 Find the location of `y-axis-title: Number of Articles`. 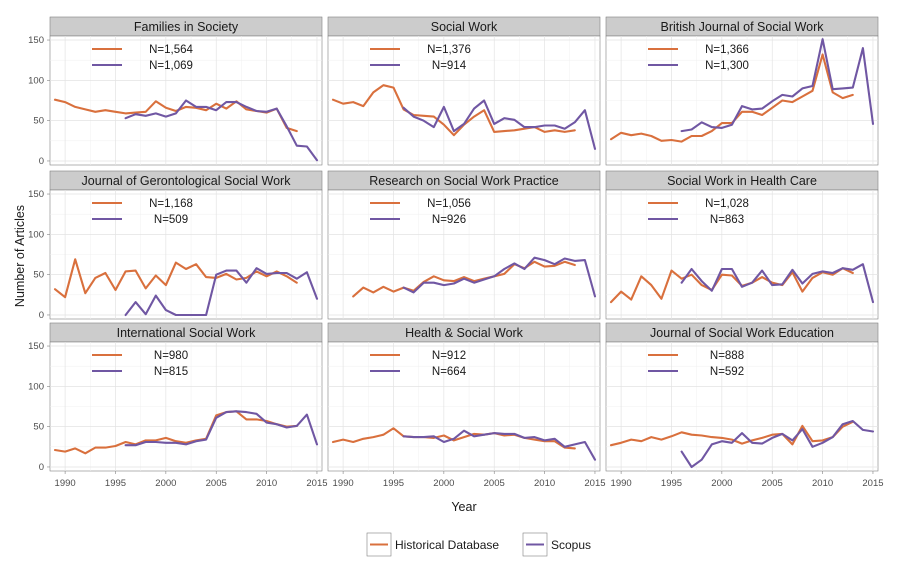

y-axis-title: Number of Articles is located at coordinates (20, 256).